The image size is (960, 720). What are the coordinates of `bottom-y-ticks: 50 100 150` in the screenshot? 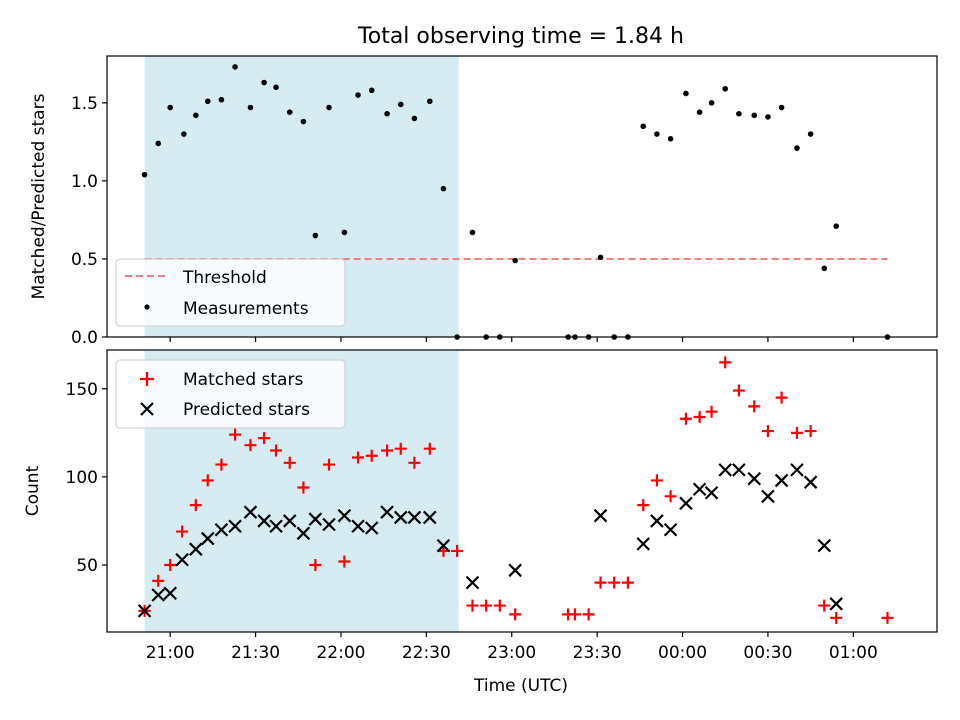 It's located at (86, 478).